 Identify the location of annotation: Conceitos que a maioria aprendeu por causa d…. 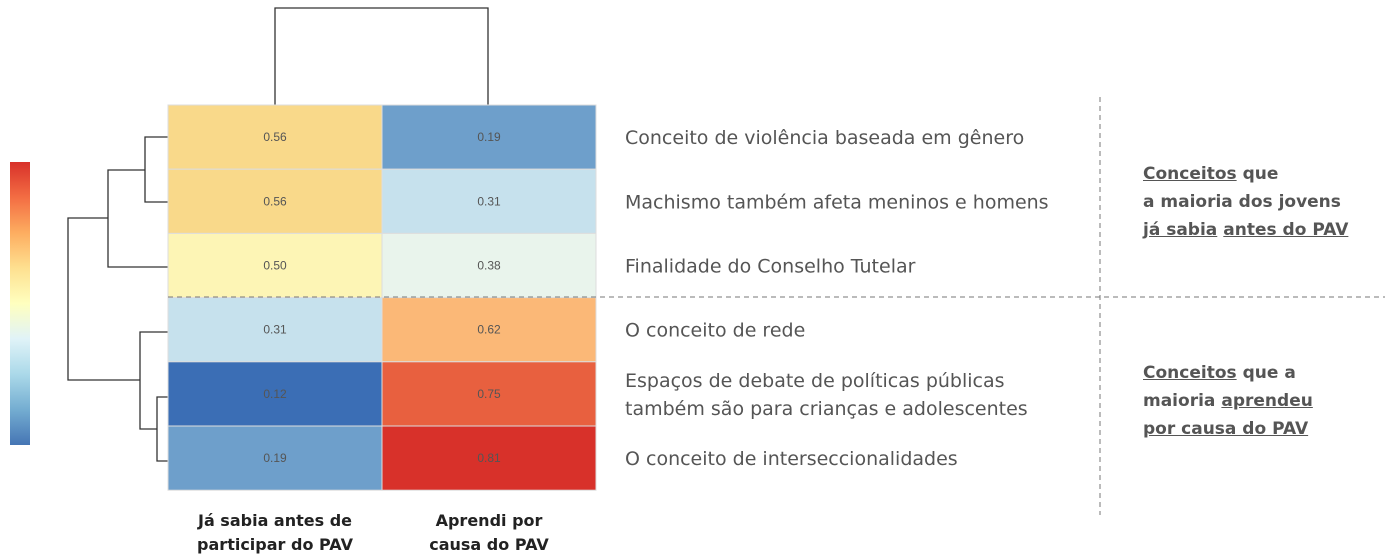
(1228, 401).